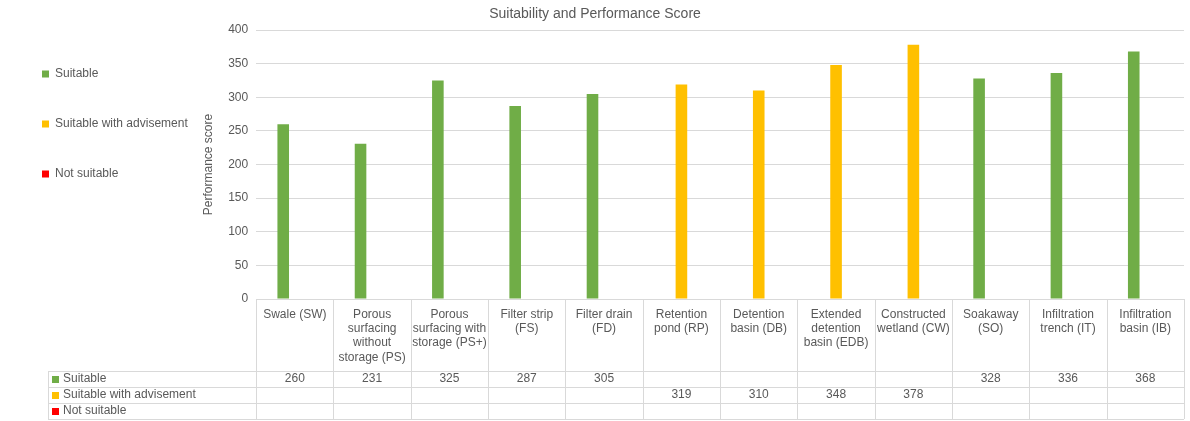  Describe the element at coordinates (759, 394) in the screenshot. I see `data-label: 310` at that location.